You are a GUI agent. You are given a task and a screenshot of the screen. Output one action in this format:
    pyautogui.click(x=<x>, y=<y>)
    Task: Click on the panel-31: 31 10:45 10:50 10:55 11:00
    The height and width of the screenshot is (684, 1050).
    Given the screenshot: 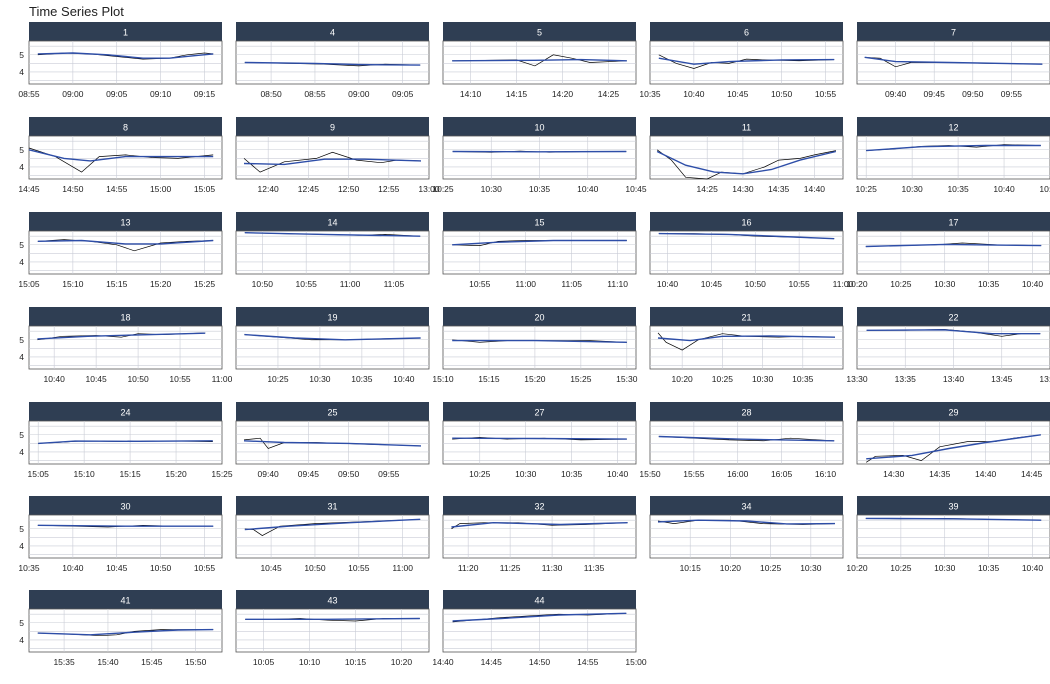 What is the action you would take?
    pyautogui.click(x=324, y=537)
    